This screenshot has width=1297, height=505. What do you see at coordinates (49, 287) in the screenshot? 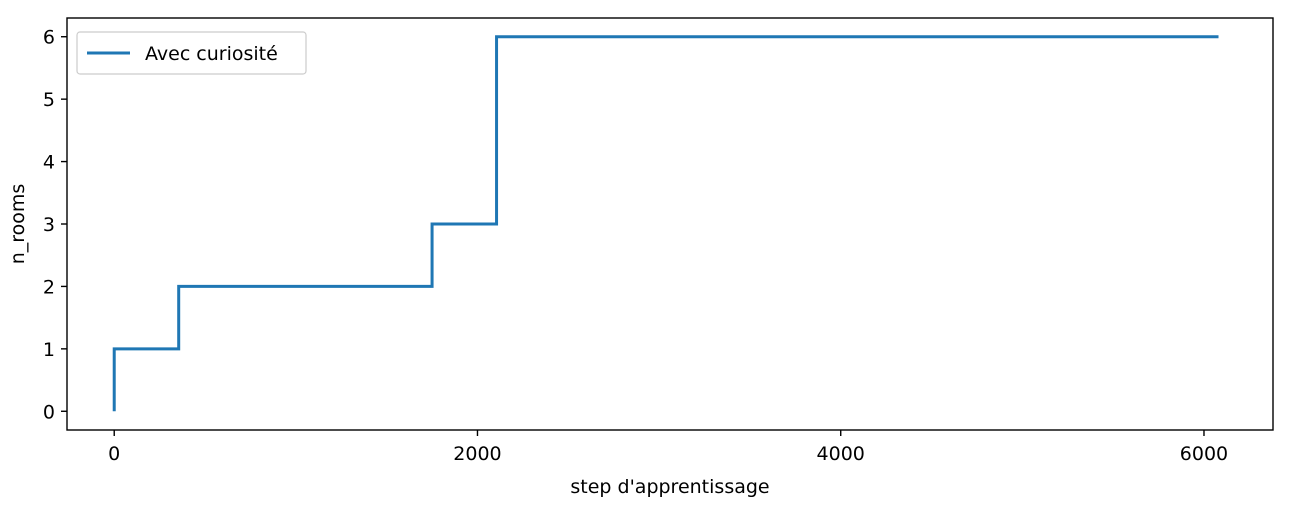
I see `y-tick-label: 2` at bounding box center [49, 287].